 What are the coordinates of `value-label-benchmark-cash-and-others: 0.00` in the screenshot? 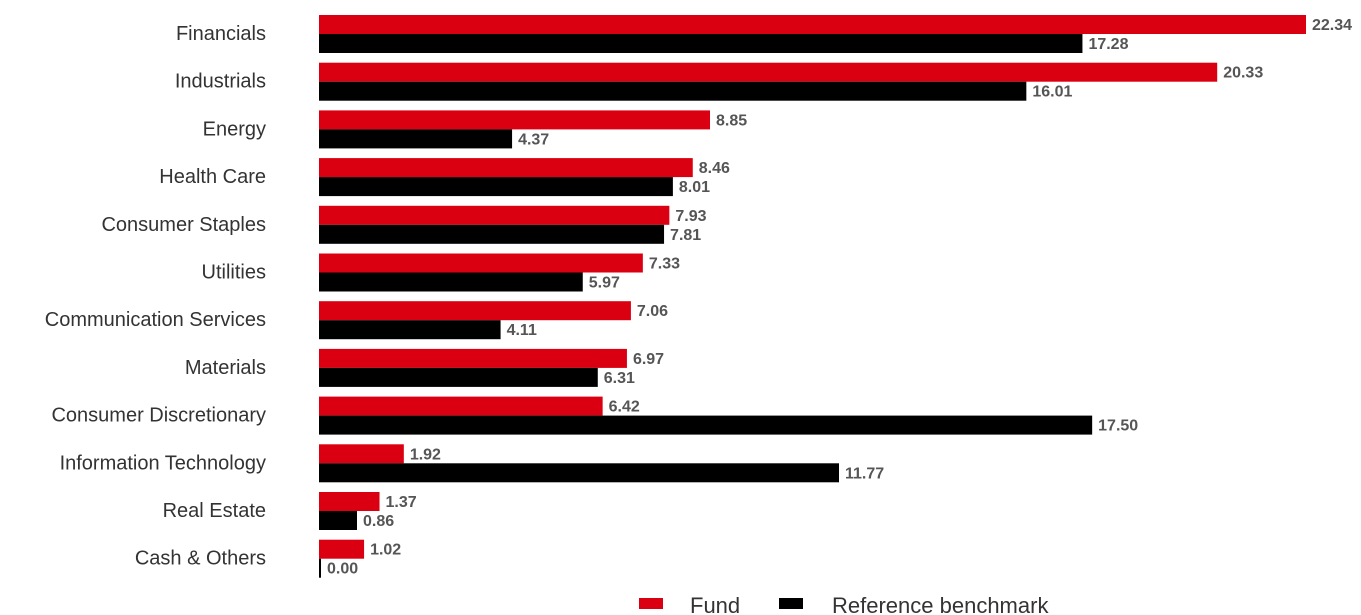 It's located at (342, 569).